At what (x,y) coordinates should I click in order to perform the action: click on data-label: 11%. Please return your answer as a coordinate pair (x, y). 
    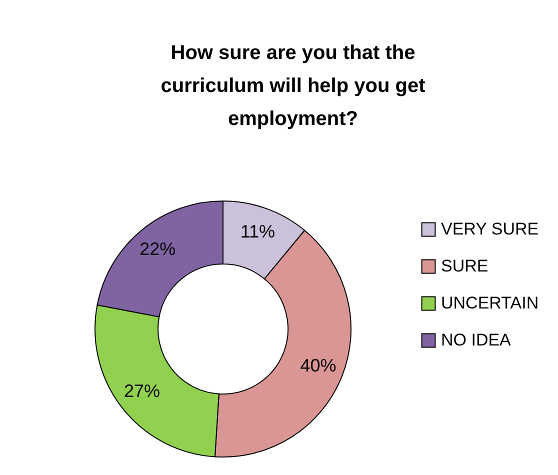
    Looking at the image, I should click on (258, 232).